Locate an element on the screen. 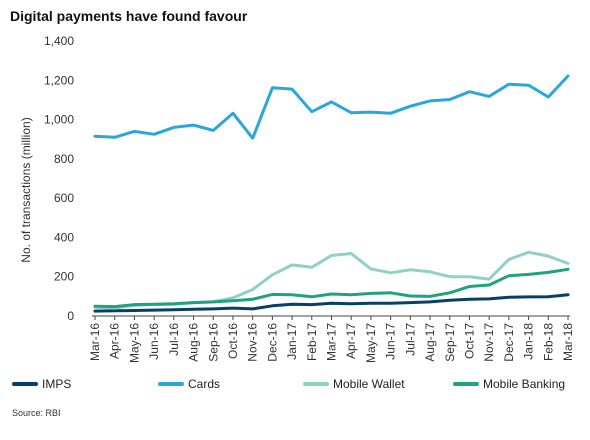  series-line-mobile-banking is located at coordinates (331, 288).